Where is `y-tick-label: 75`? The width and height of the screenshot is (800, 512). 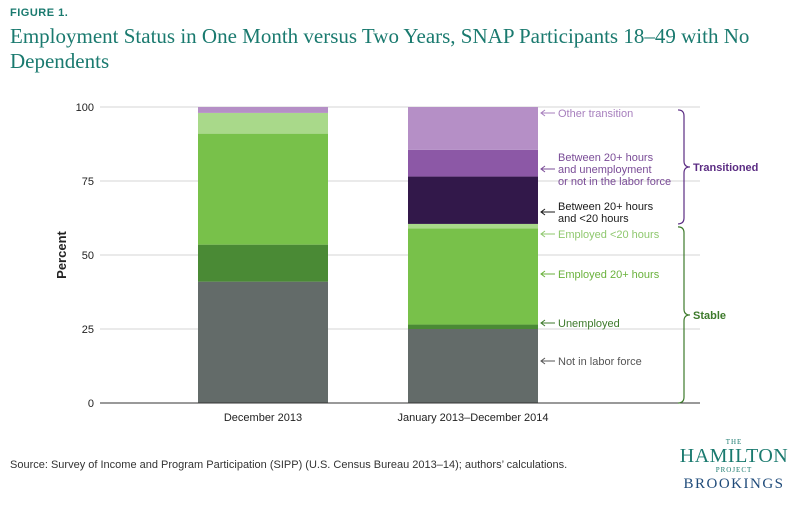 y-tick-label: 75 is located at coordinates (88, 182).